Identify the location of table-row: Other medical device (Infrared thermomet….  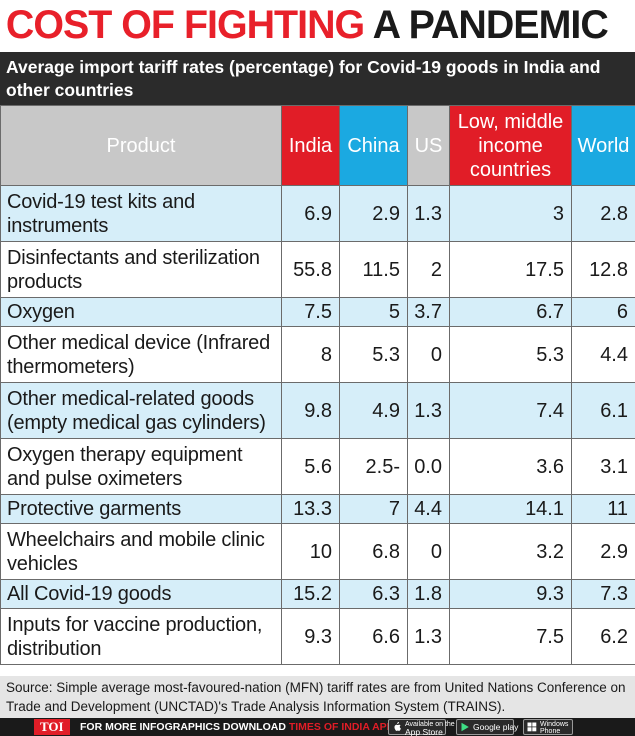
(317, 354).